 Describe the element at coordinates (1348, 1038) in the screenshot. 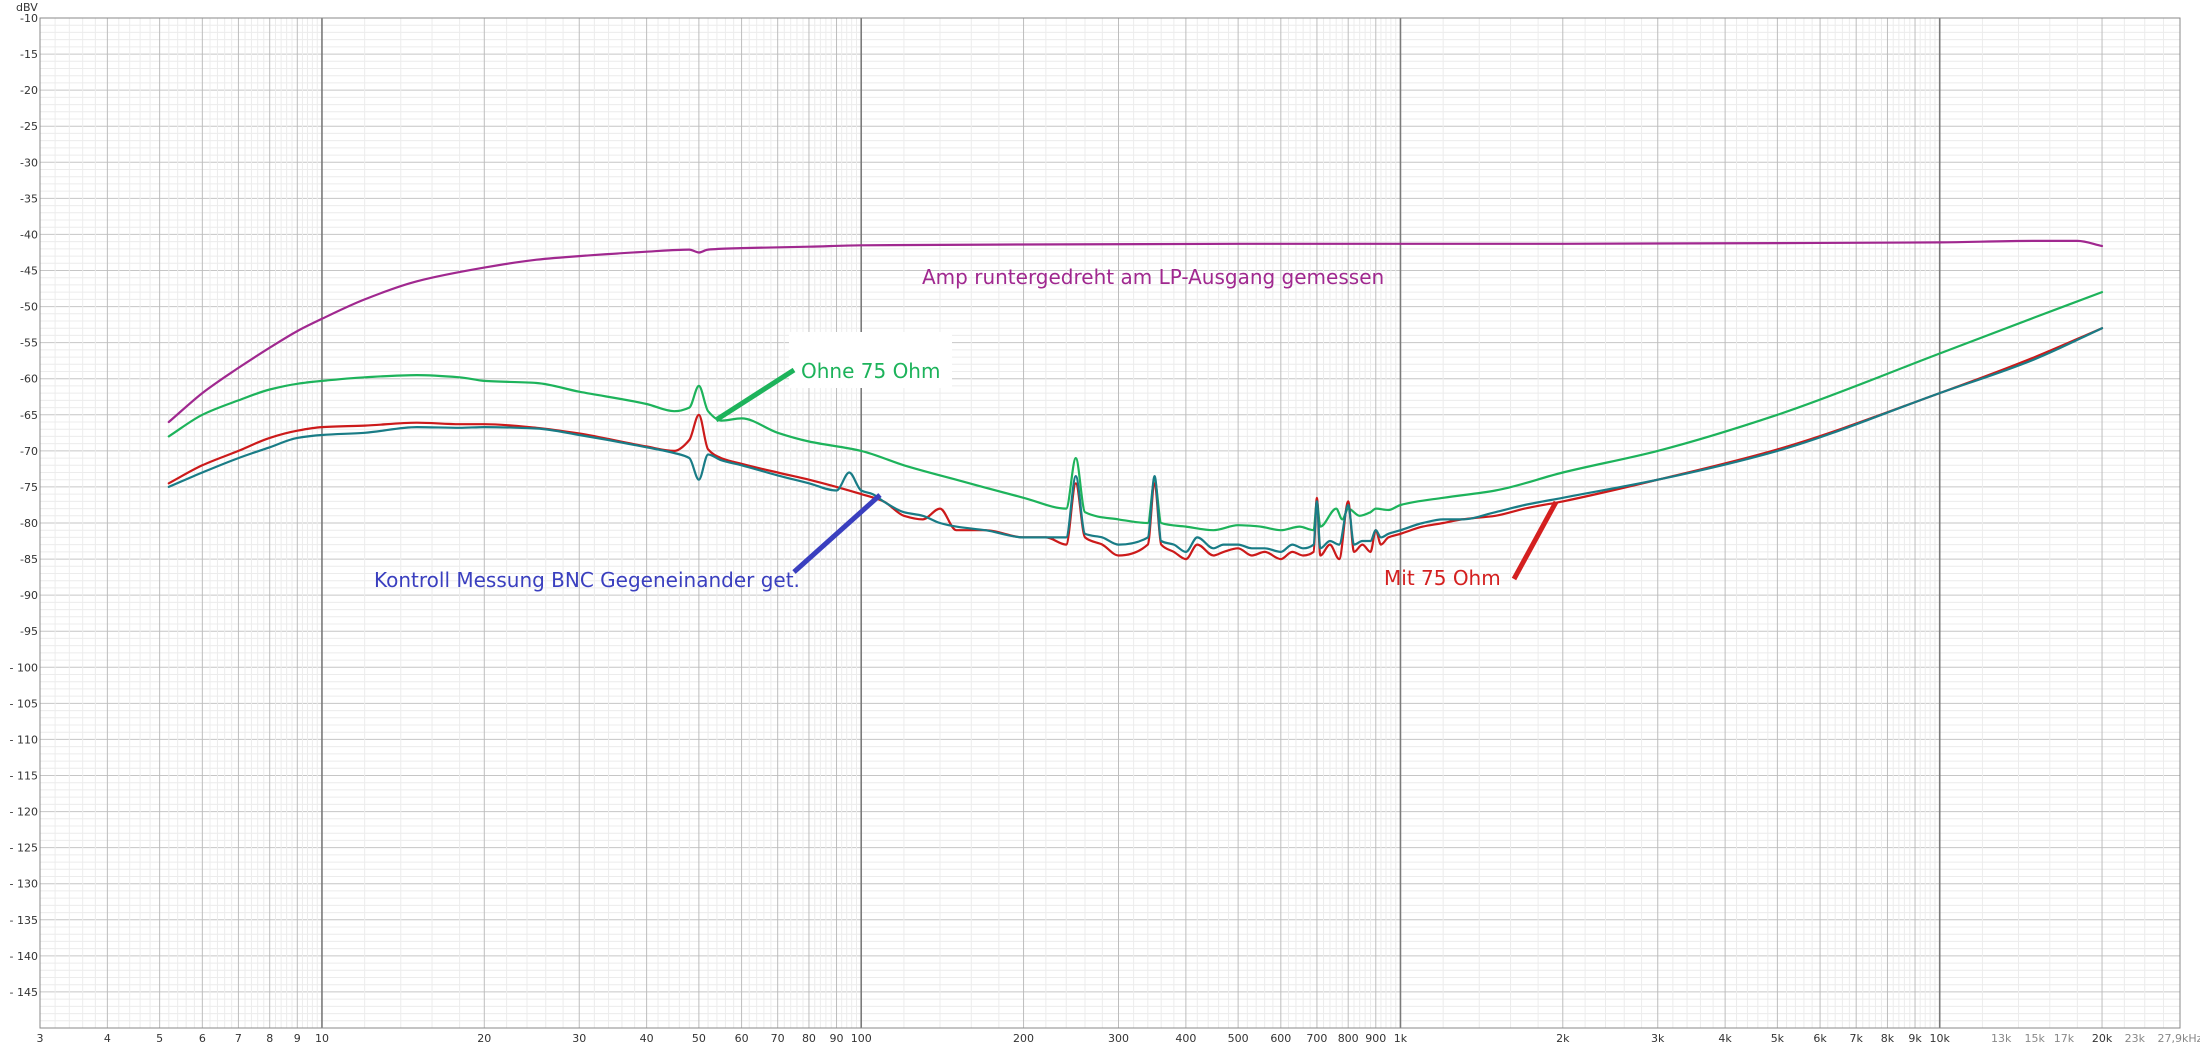

I see `x-tick-label: 800` at that location.